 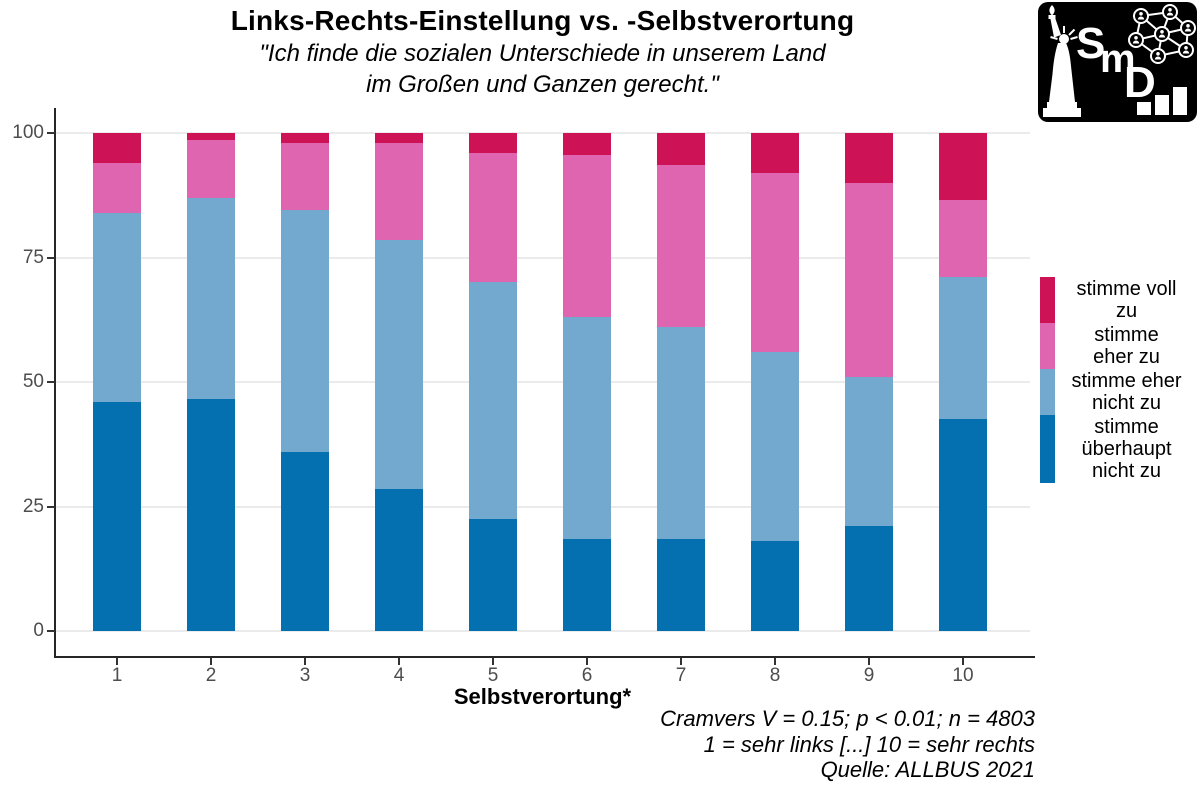 What do you see at coordinates (1126, 449) in the screenshot?
I see `legend-item-label: stimme überhaupt nicht zu` at bounding box center [1126, 449].